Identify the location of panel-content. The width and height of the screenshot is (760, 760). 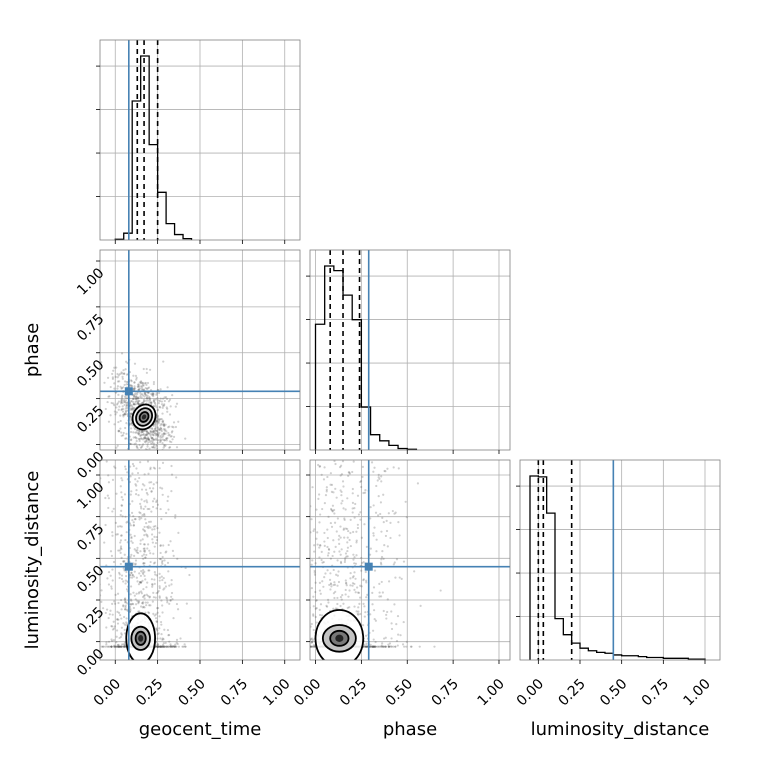
(200, 552).